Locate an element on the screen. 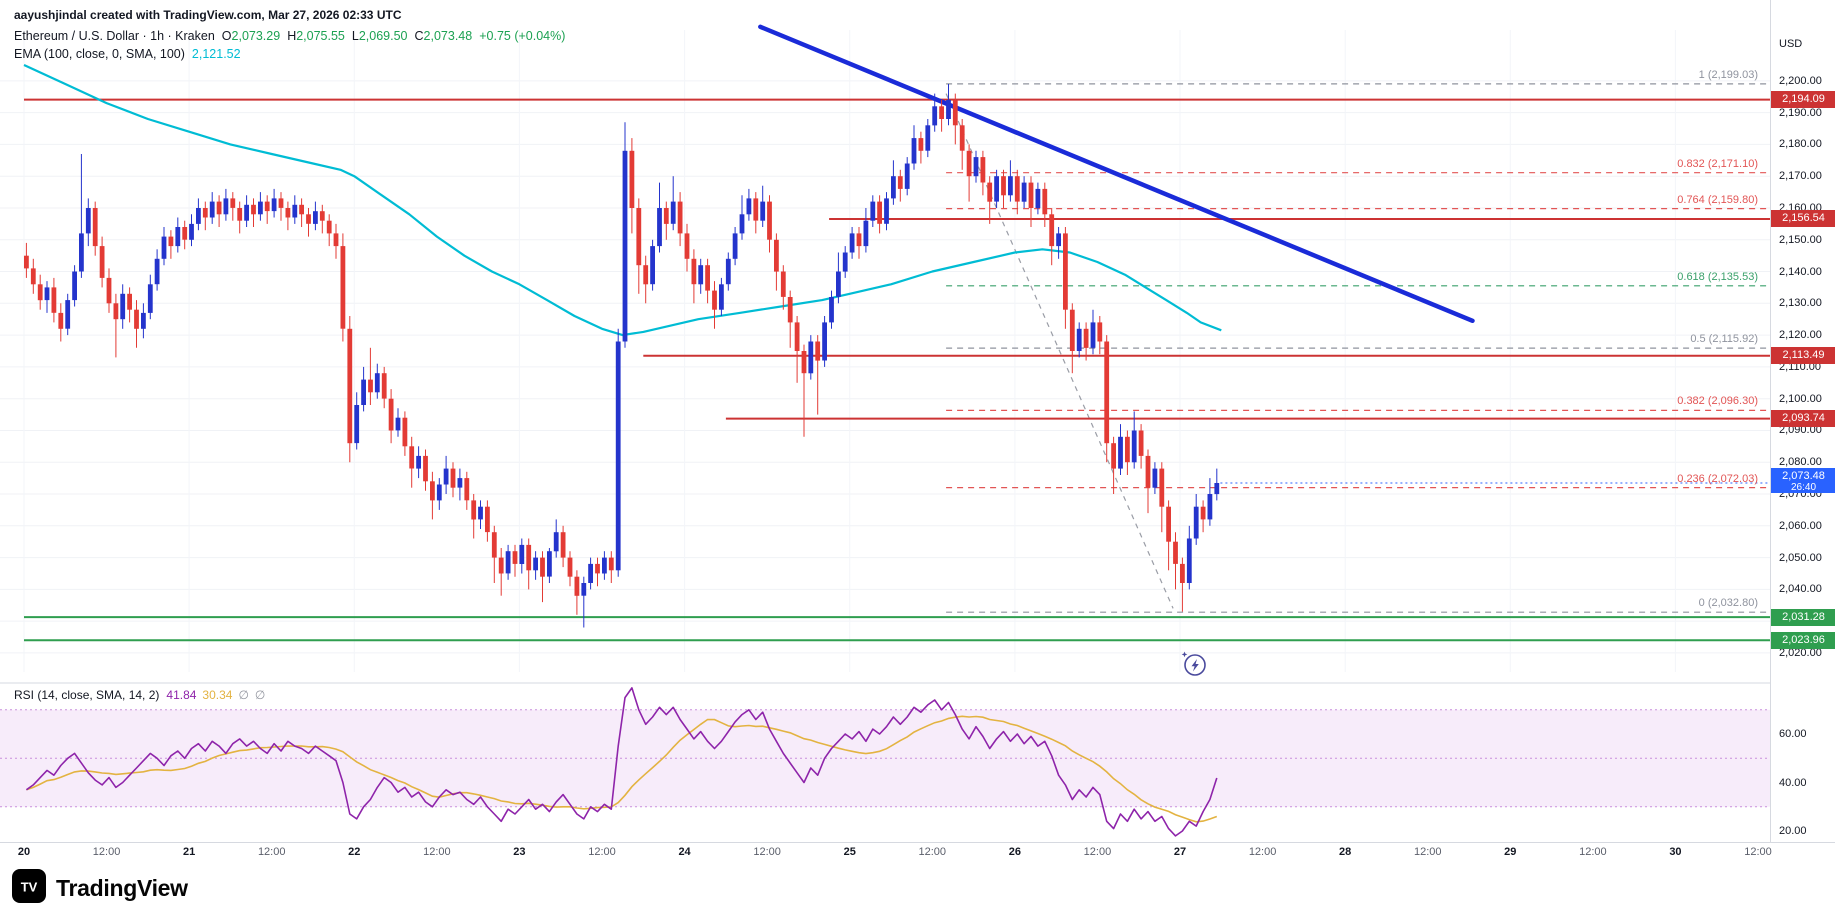 The image size is (1835, 917). price-tick-label: 2,080.00 is located at coordinates (1800, 462).